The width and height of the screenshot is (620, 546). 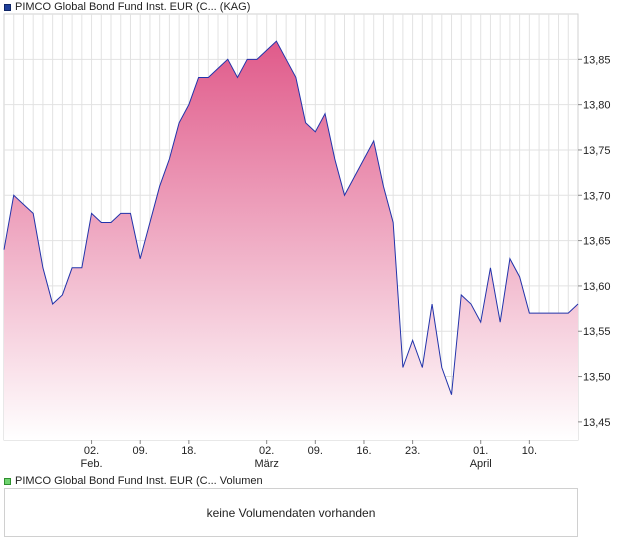 I want to click on x-tick-label: 18., so click(x=188, y=451).